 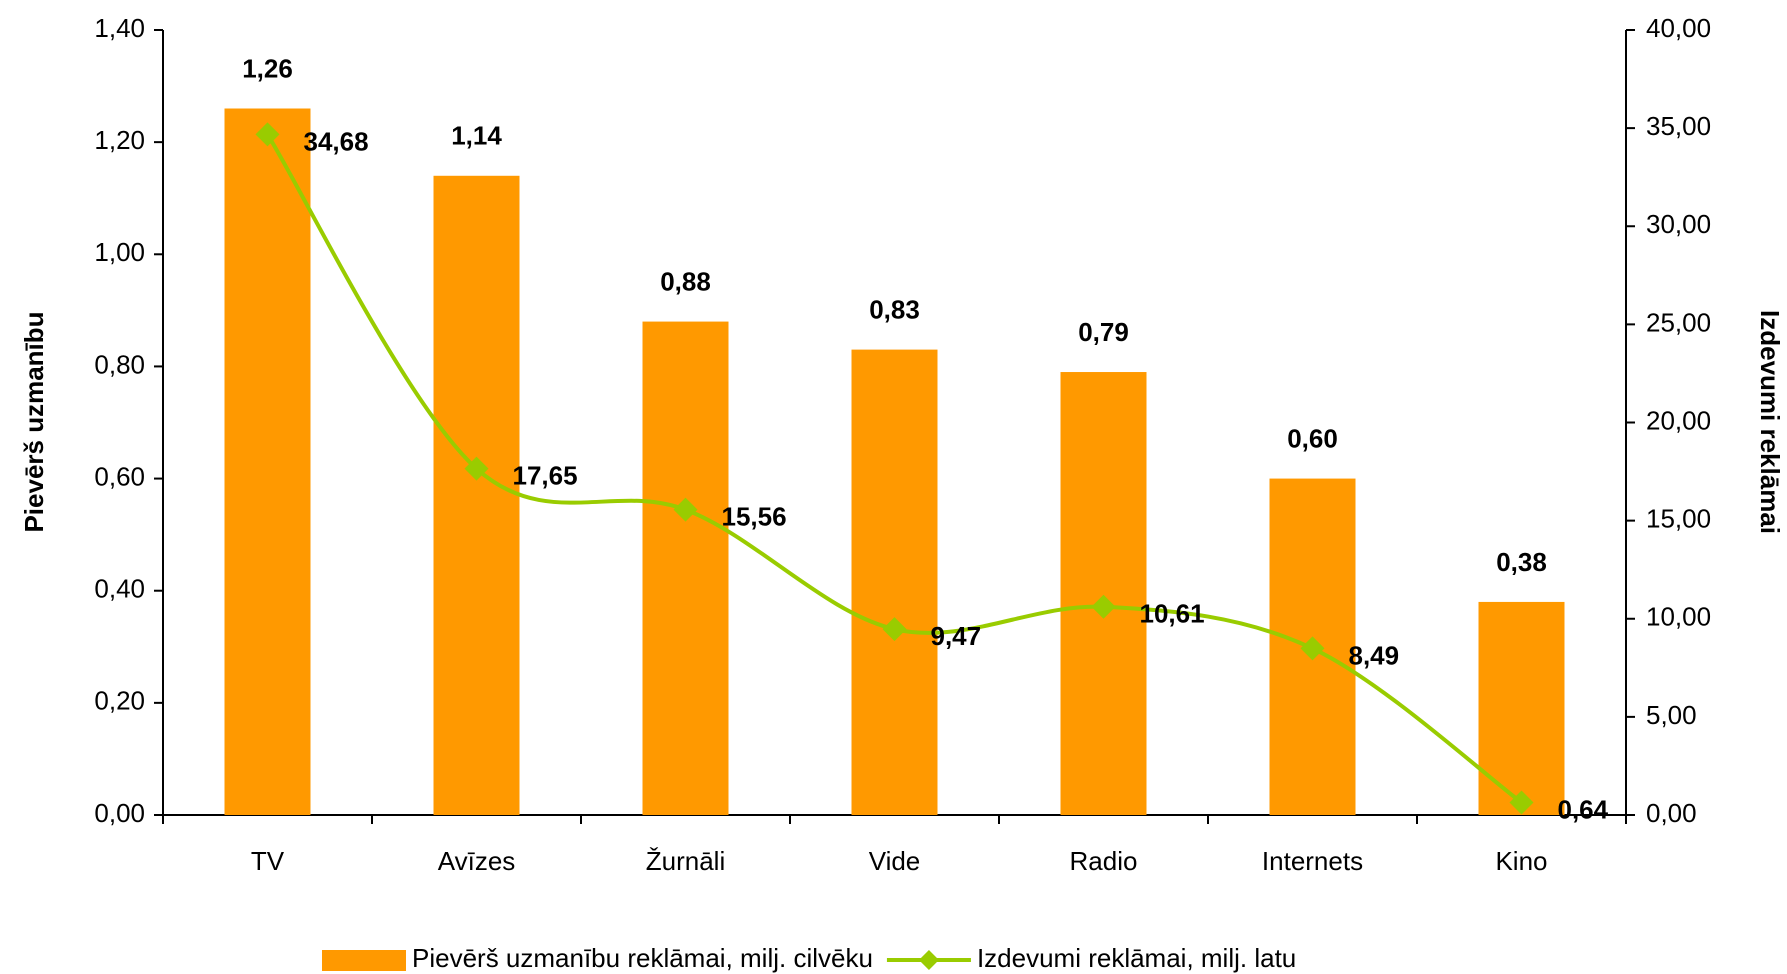 I want to click on x-tick-label: Kino, so click(x=1521, y=861).